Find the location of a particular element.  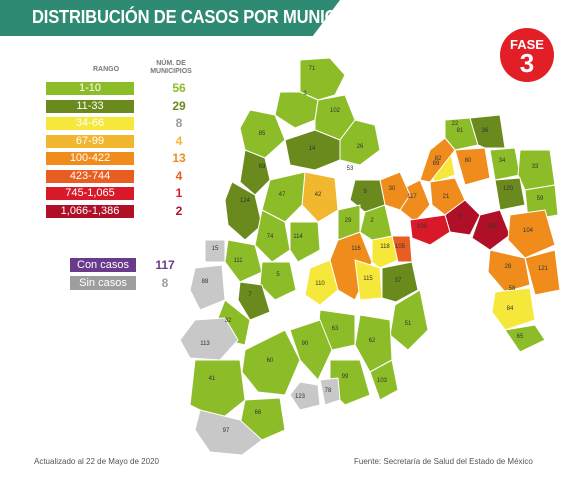

municipality-label: 114 is located at coordinates (298, 237).